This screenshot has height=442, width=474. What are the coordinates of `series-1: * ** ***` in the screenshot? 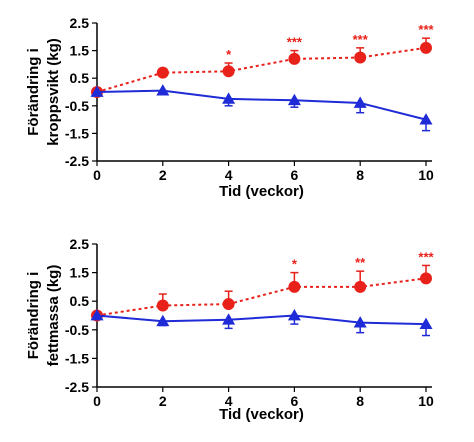 It's located at (263, 285).